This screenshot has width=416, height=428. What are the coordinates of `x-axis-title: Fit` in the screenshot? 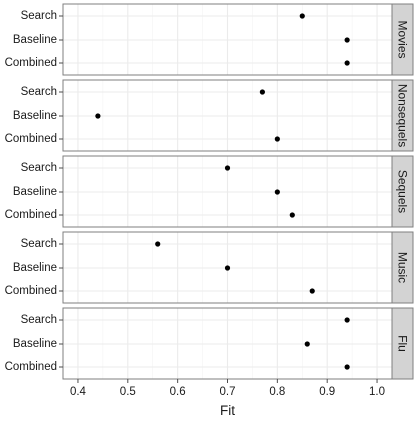 It's located at (227, 410).